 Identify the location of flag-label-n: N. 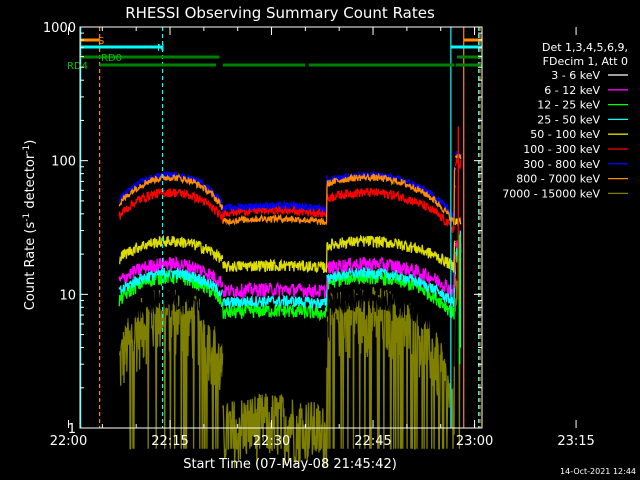
(160, 48).